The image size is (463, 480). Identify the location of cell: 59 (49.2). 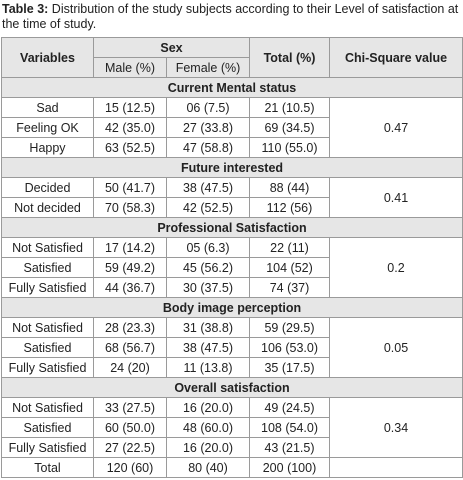
(130, 267).